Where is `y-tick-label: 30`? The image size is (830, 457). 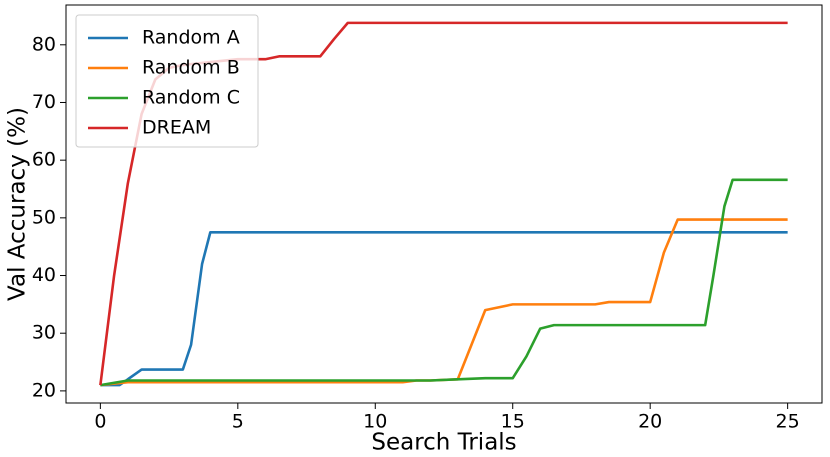 y-tick-label: 30 is located at coordinates (44, 333).